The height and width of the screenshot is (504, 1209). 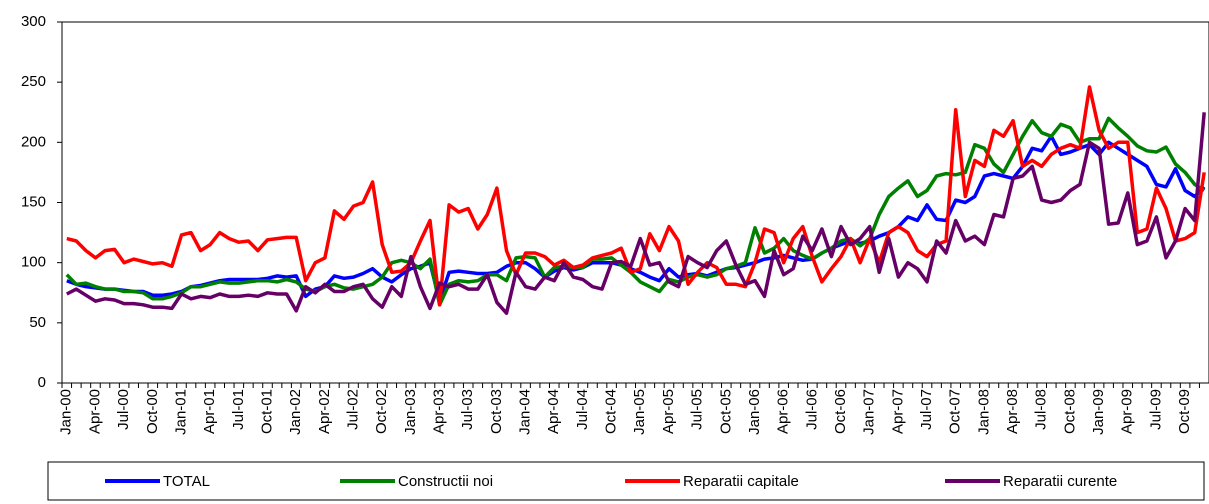 I want to click on y-tick-label: 150, so click(x=33, y=201).